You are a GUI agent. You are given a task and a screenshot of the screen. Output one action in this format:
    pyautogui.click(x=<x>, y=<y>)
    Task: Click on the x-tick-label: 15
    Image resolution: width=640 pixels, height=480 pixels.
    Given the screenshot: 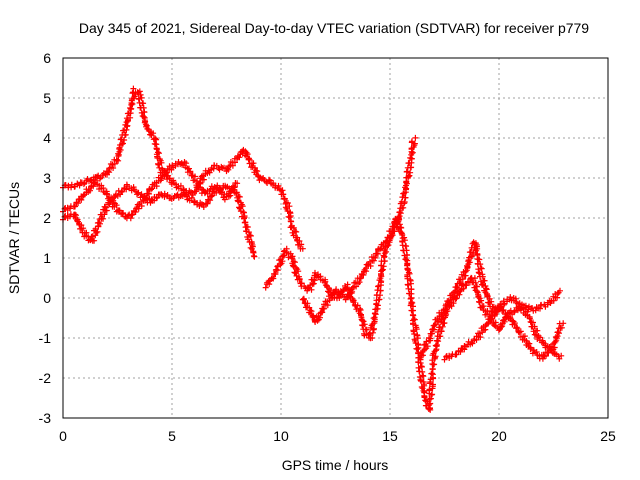 What is the action you would take?
    pyautogui.click(x=390, y=436)
    